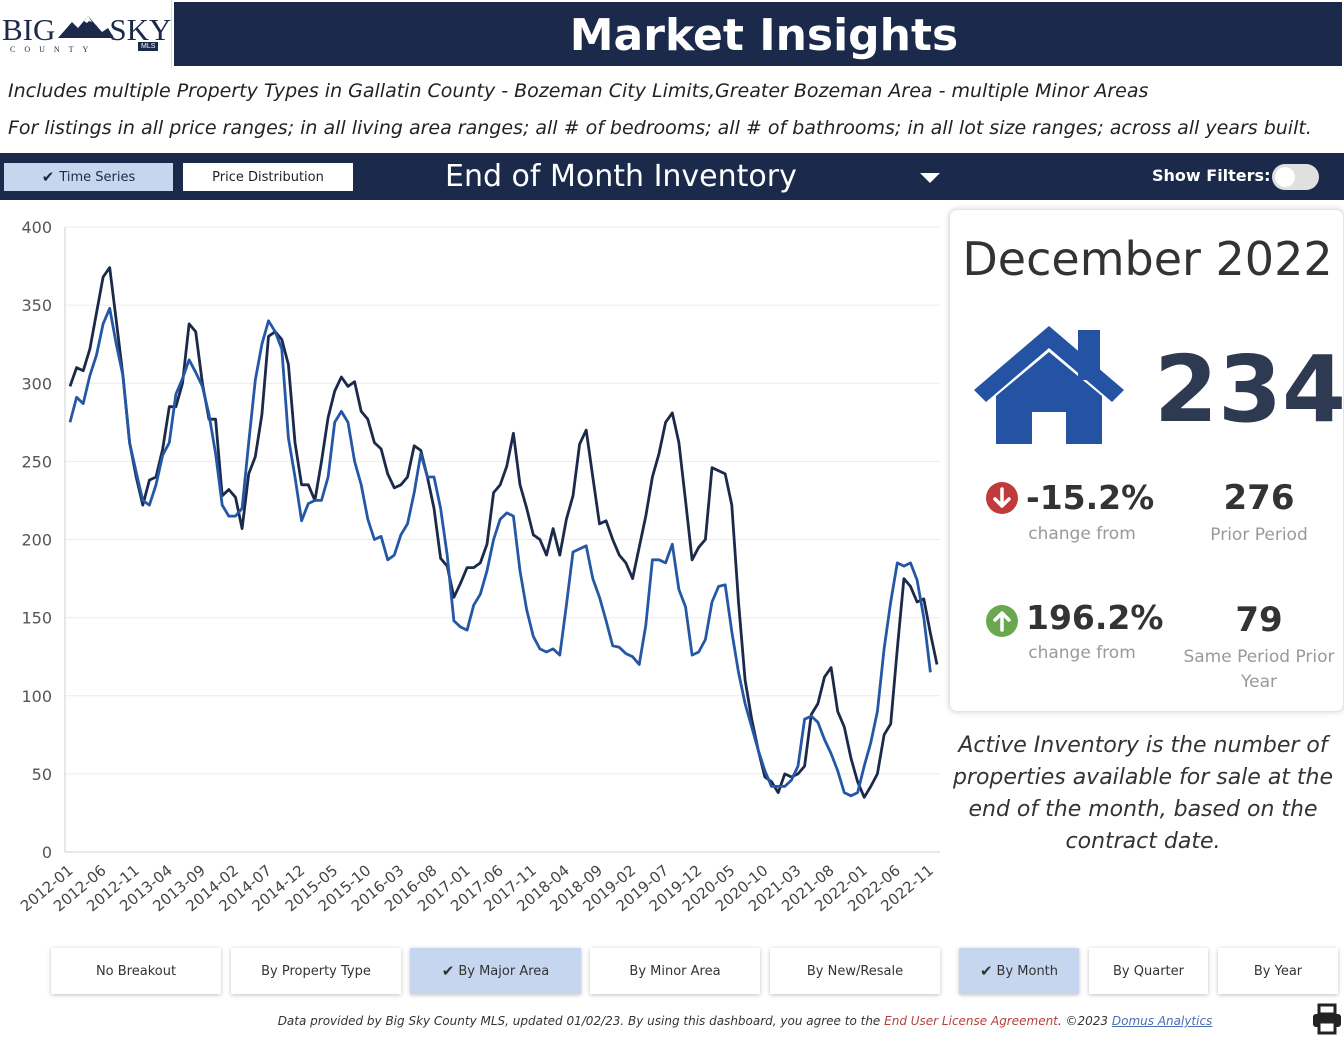  I want to click on title-bar: Market Insights, so click(758, 34).